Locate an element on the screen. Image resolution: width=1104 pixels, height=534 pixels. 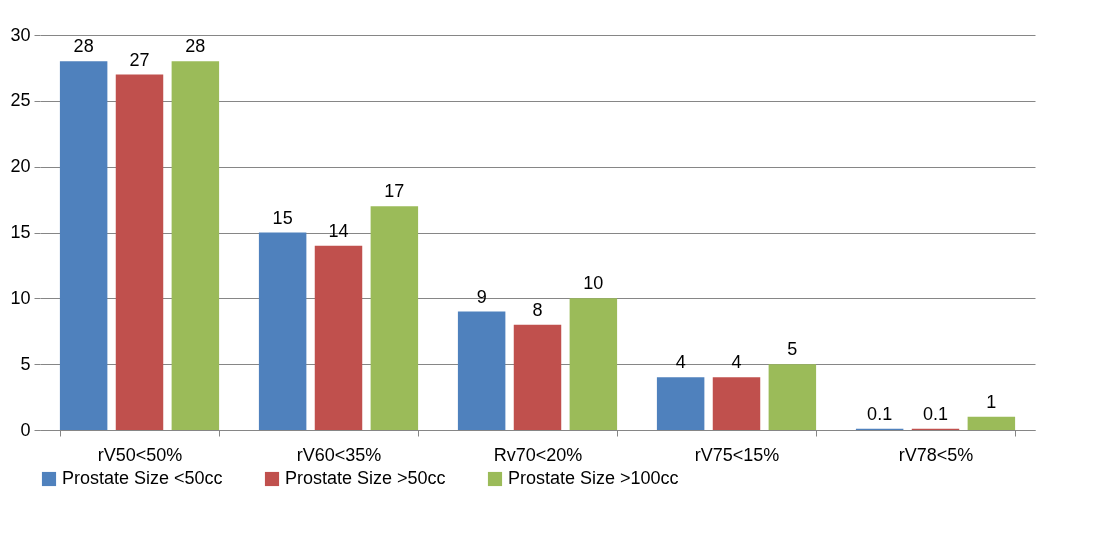
x-tick-label: rV75<15% is located at coordinates (737, 454).